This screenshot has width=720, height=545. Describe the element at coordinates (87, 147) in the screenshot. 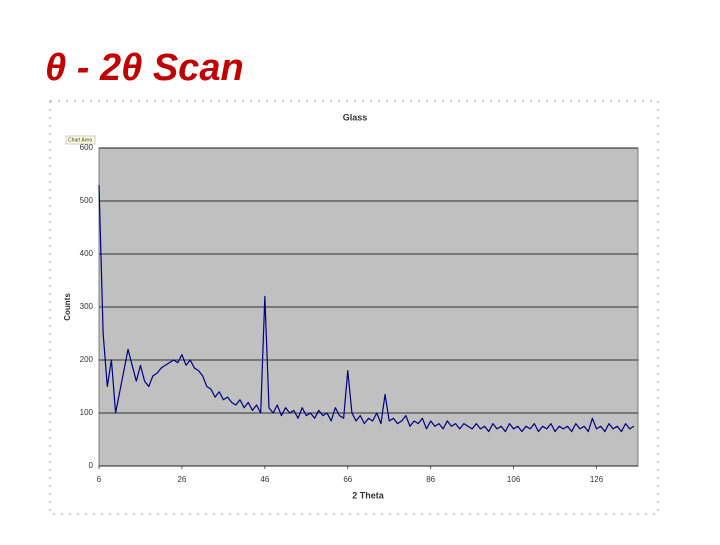

I see `y-tick-label: 600` at that location.